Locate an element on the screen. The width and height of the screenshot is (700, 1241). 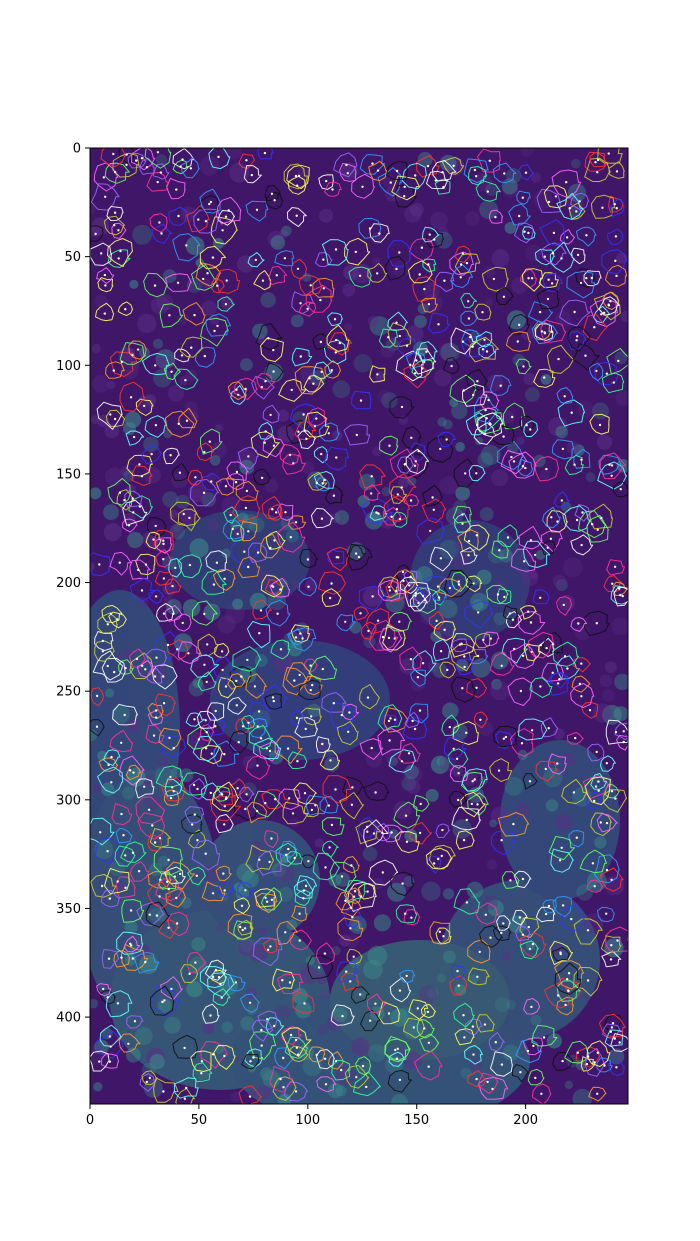
y-tick-label: 400 is located at coordinates (68, 1018).